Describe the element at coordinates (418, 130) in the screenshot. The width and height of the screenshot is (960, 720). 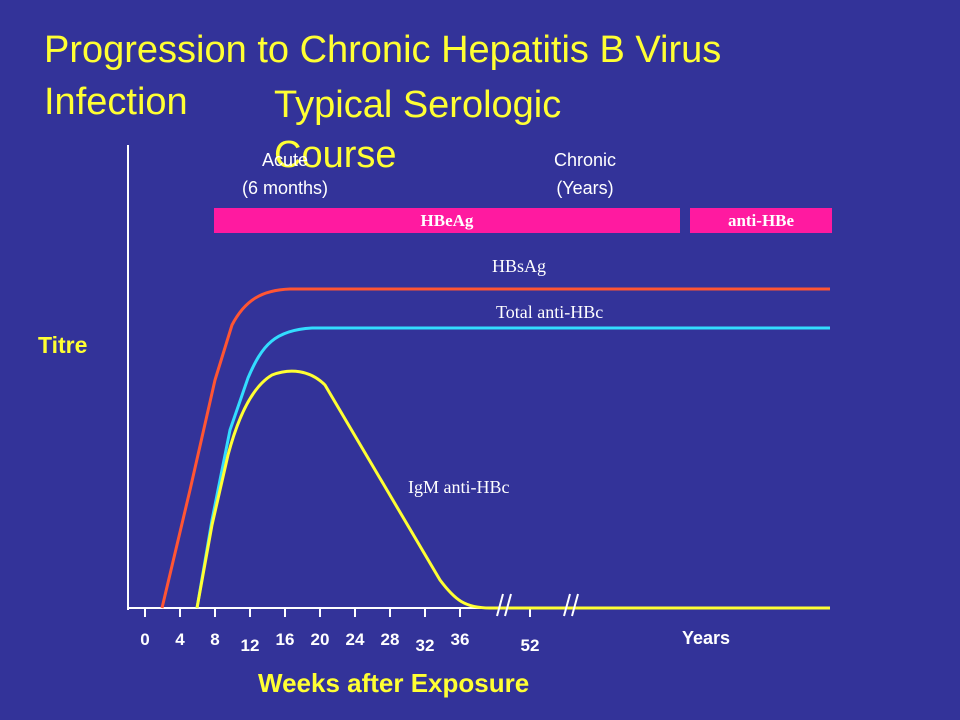
I see `slide-subtitle: Typical Serologic Course` at that location.